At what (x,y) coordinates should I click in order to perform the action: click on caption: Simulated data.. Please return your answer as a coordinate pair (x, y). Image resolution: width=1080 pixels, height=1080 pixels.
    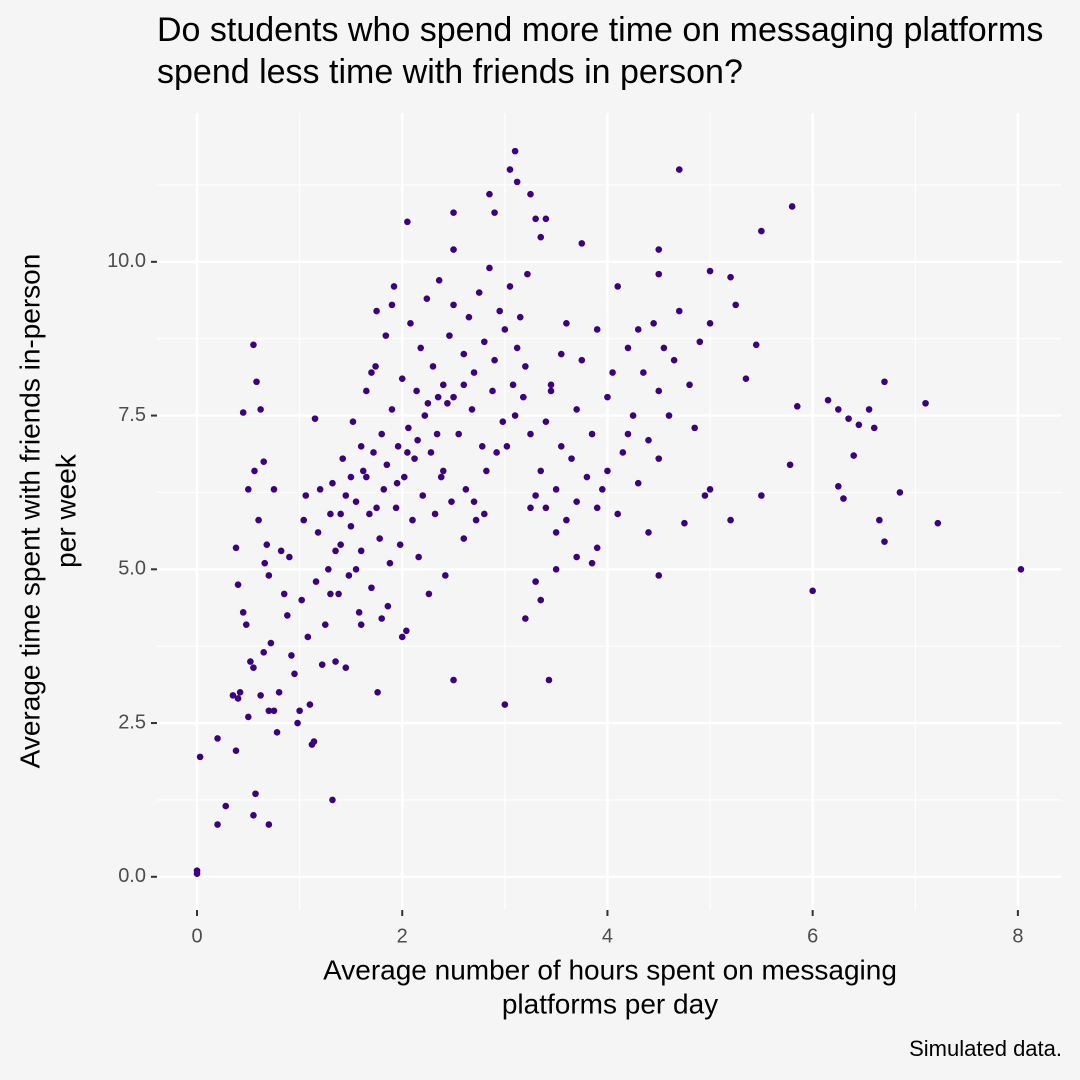
    Looking at the image, I should click on (985, 1048).